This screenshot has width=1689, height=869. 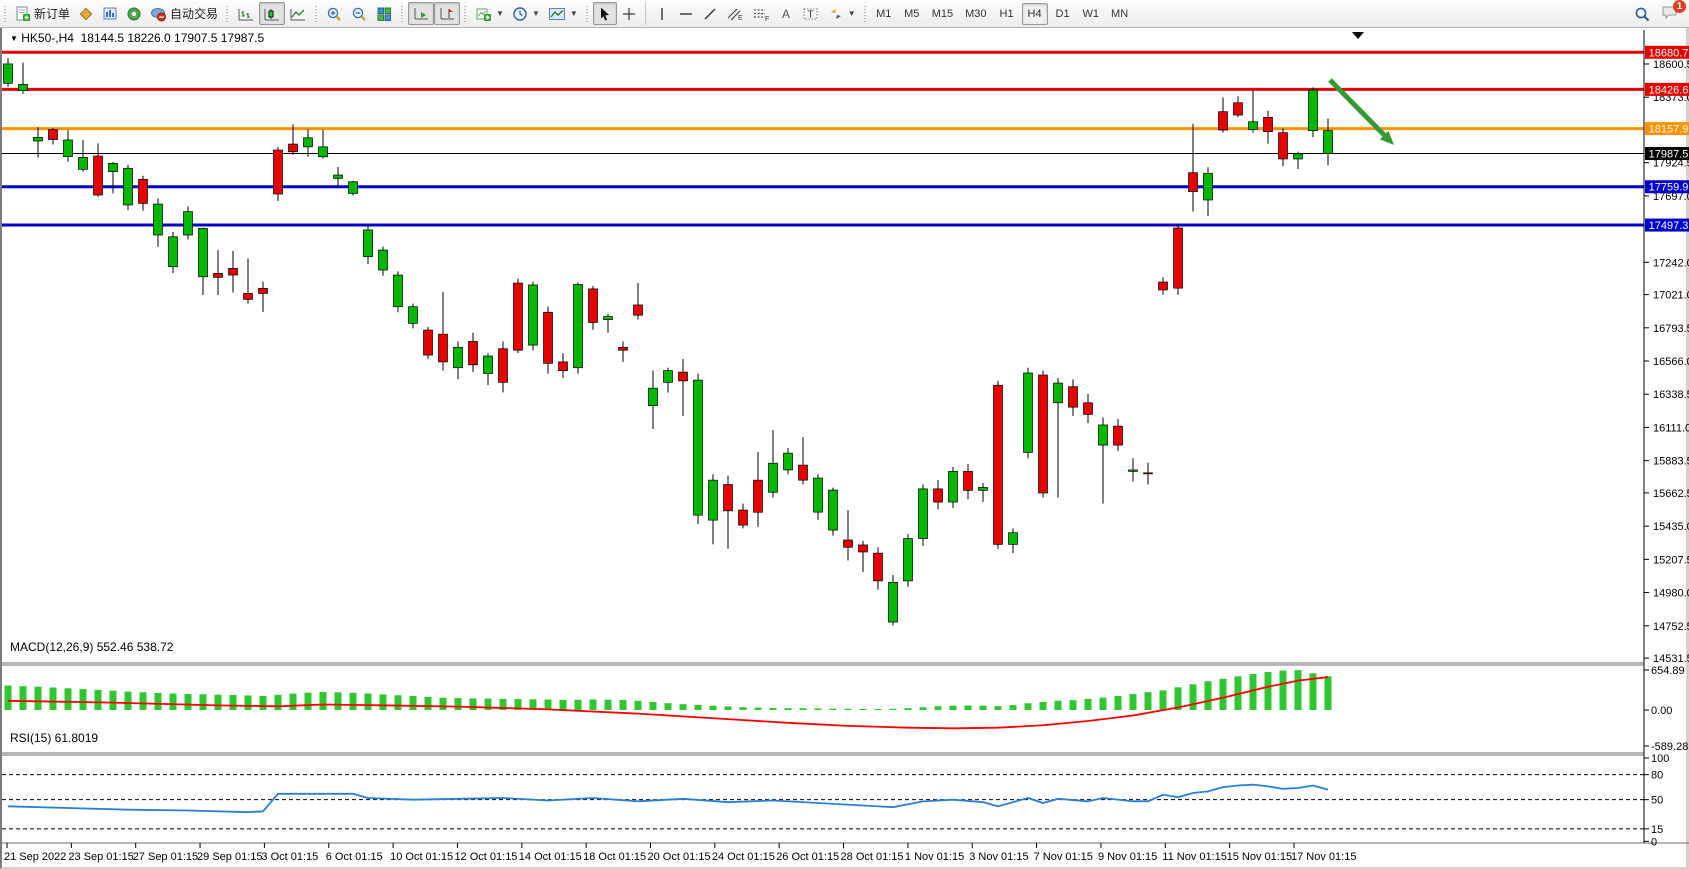 What do you see at coordinates (1657, 776) in the screenshot?
I see `svg-text: 80` at bounding box center [1657, 776].